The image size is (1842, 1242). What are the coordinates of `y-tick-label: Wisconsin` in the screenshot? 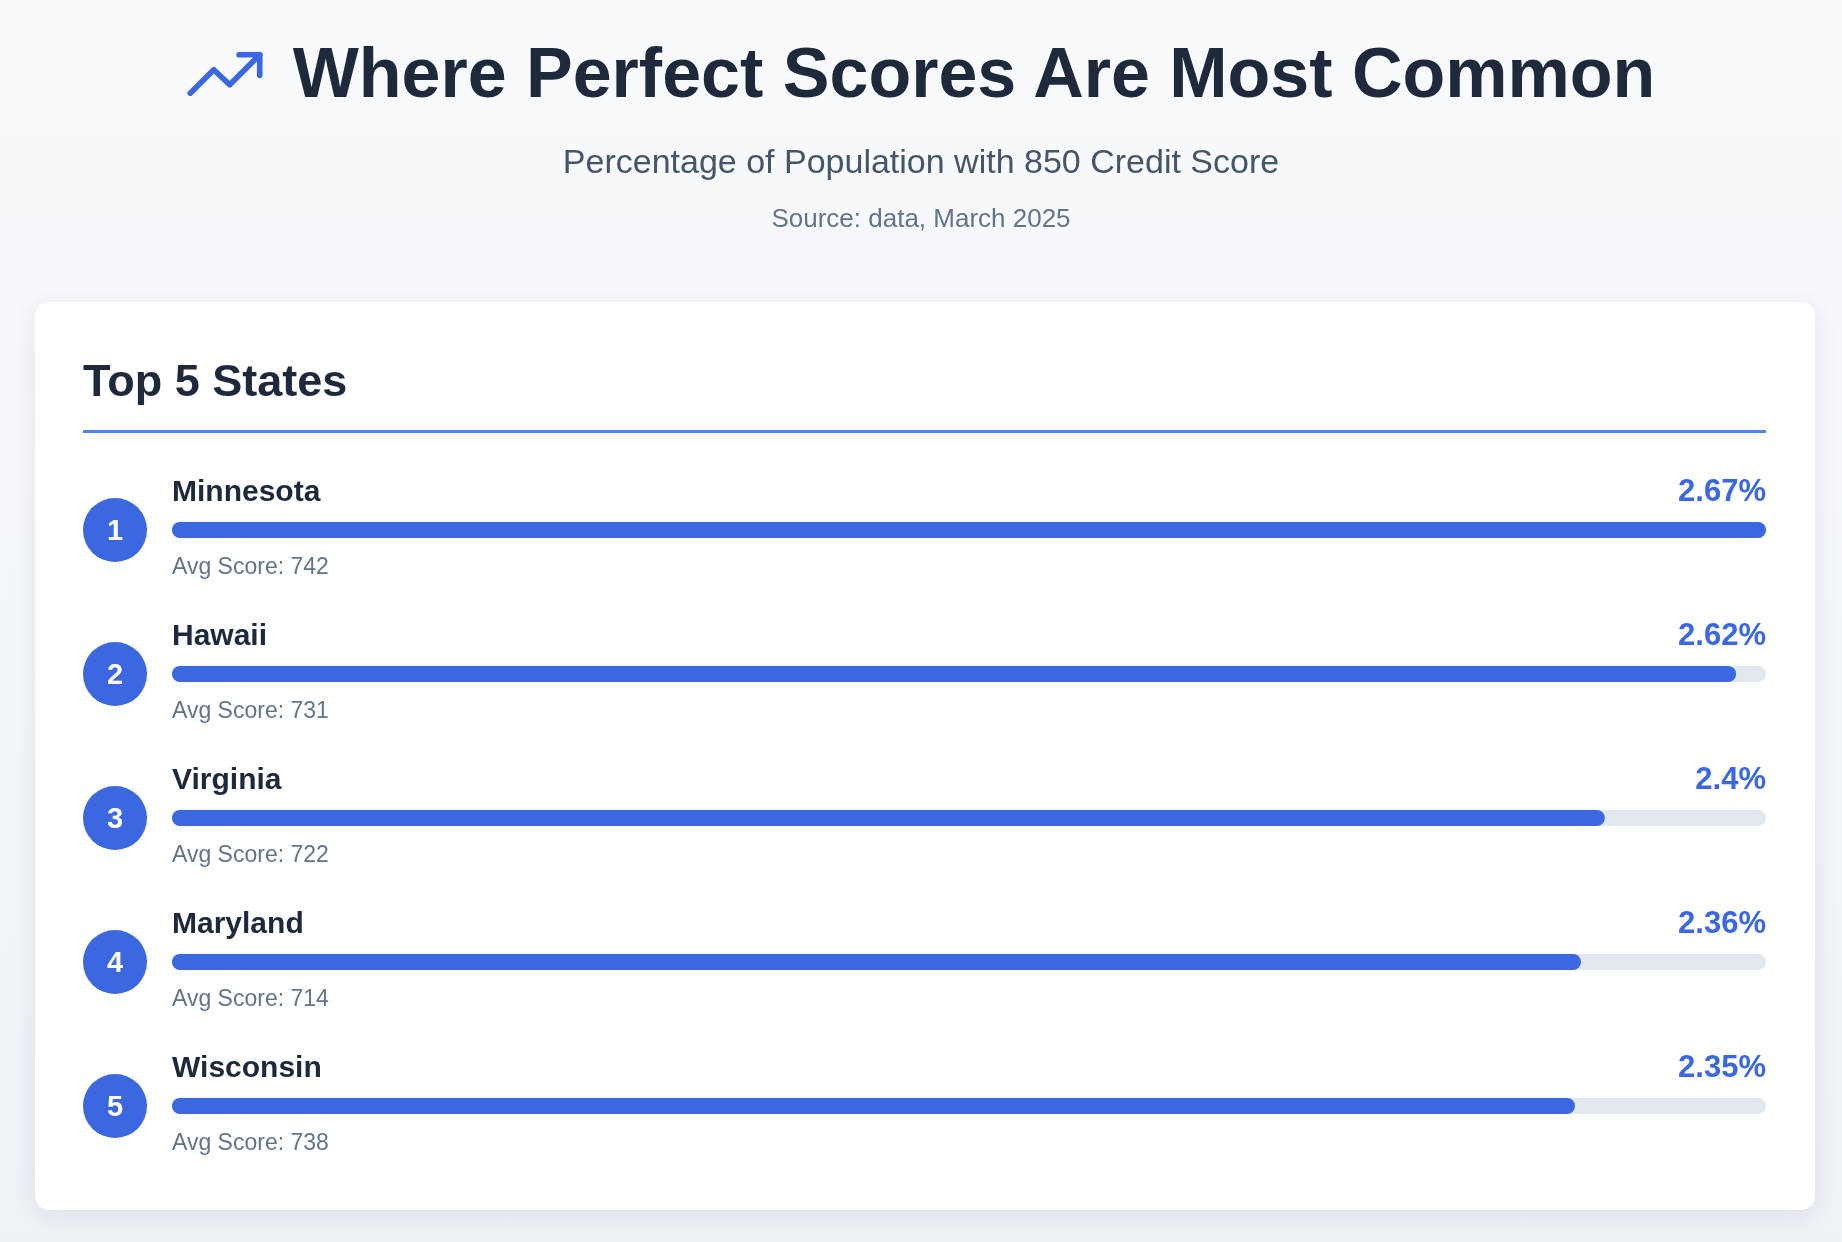 It's located at (247, 1066).